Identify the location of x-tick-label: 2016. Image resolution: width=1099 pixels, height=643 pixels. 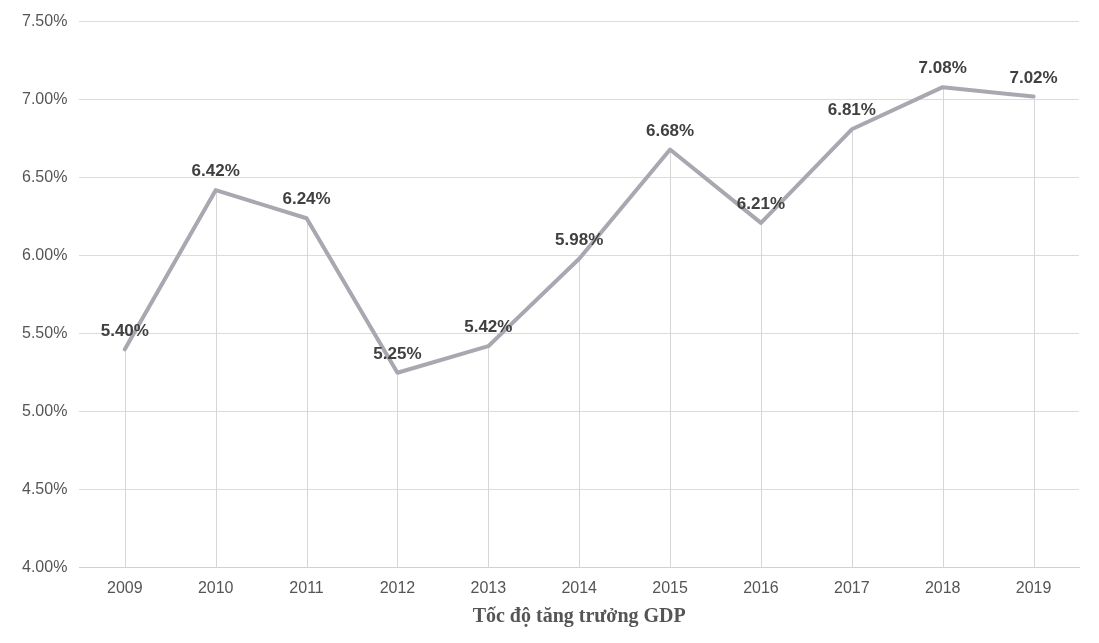
(761, 587).